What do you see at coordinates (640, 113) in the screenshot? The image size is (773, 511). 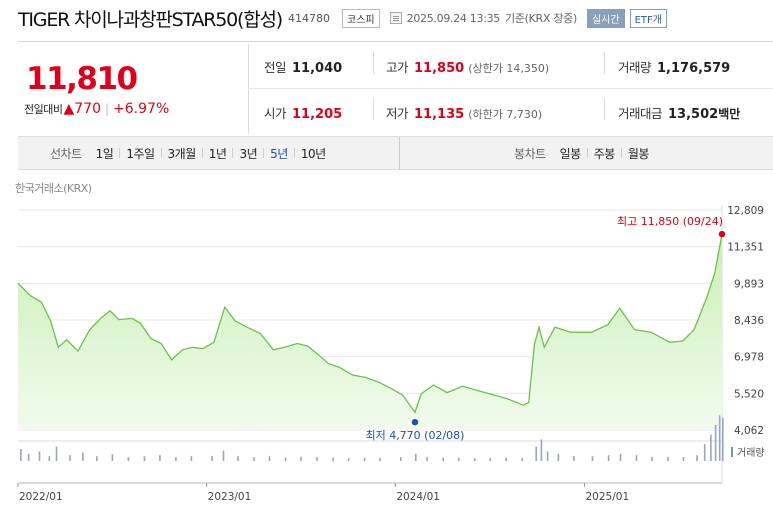 I see `stat-label: 거래대금` at bounding box center [640, 113].